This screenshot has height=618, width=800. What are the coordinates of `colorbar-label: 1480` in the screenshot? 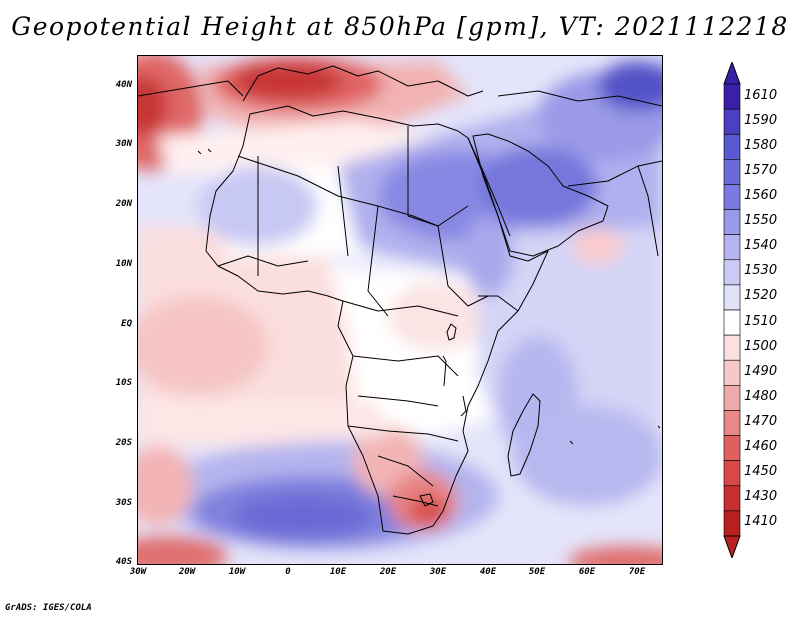 It's located at (761, 396).